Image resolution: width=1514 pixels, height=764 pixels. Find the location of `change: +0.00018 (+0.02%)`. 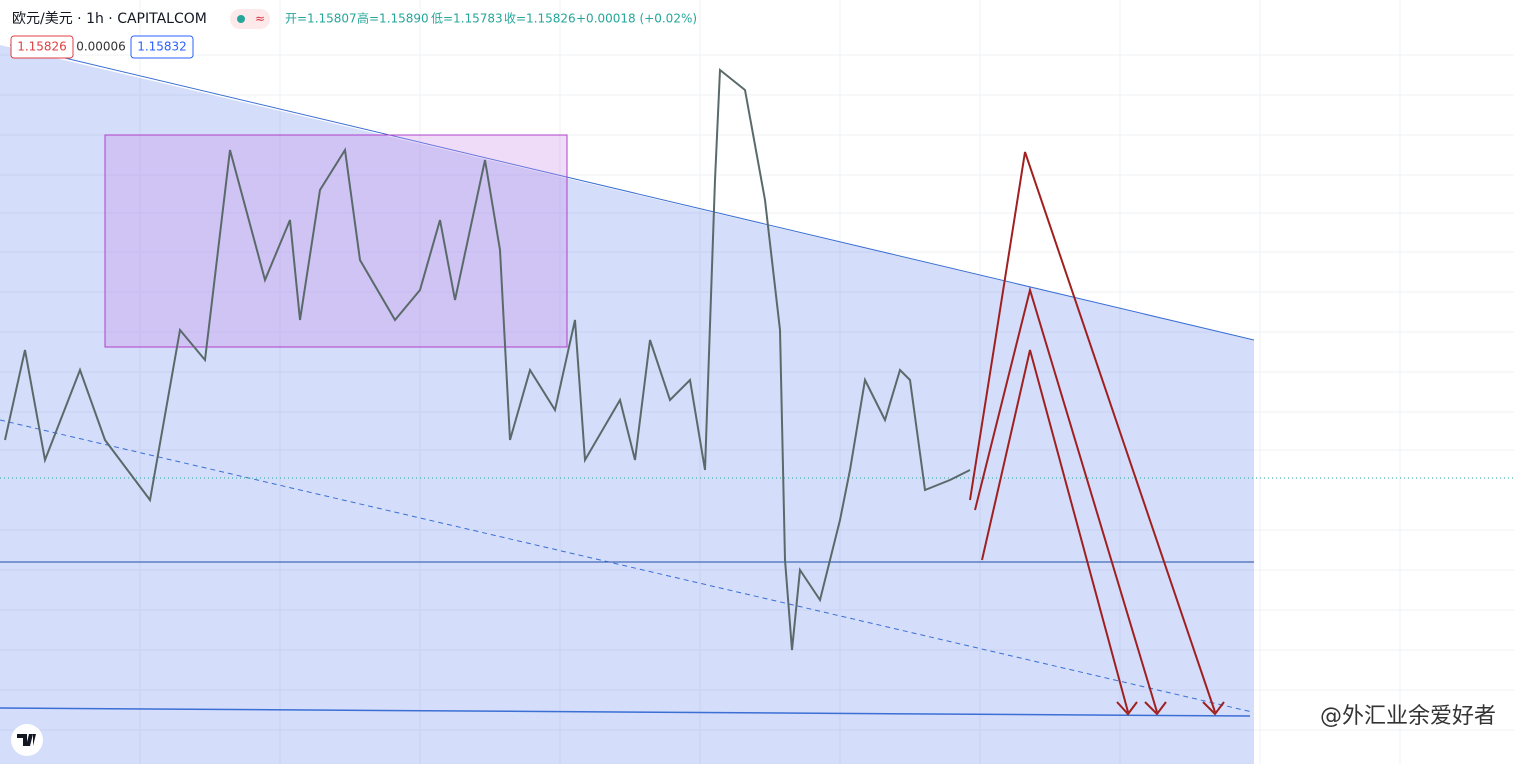

change: +0.00018 (+0.02%) is located at coordinates (636, 19).